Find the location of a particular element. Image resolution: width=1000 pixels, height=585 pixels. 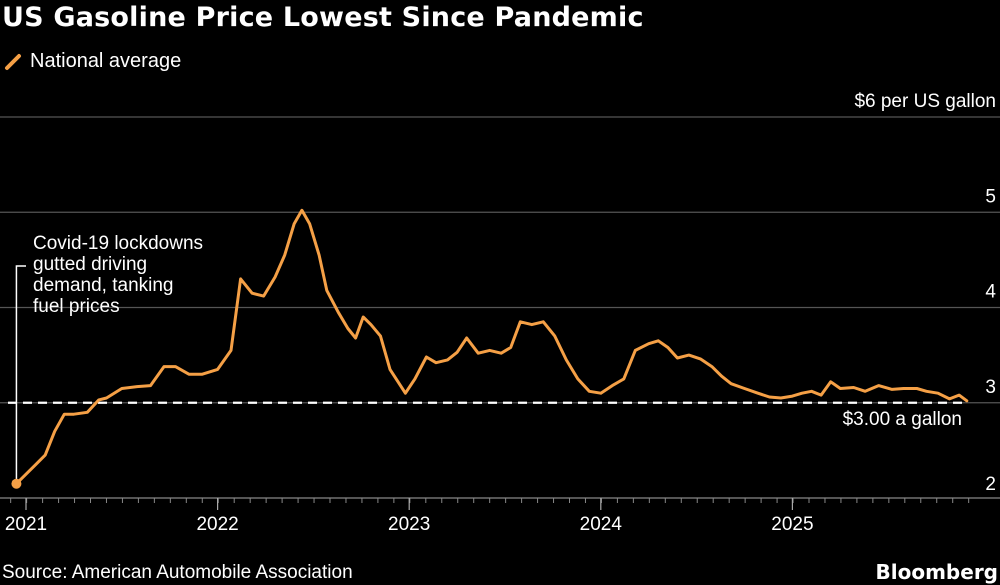

legend-swatch-icon is located at coordinates (13, 61).